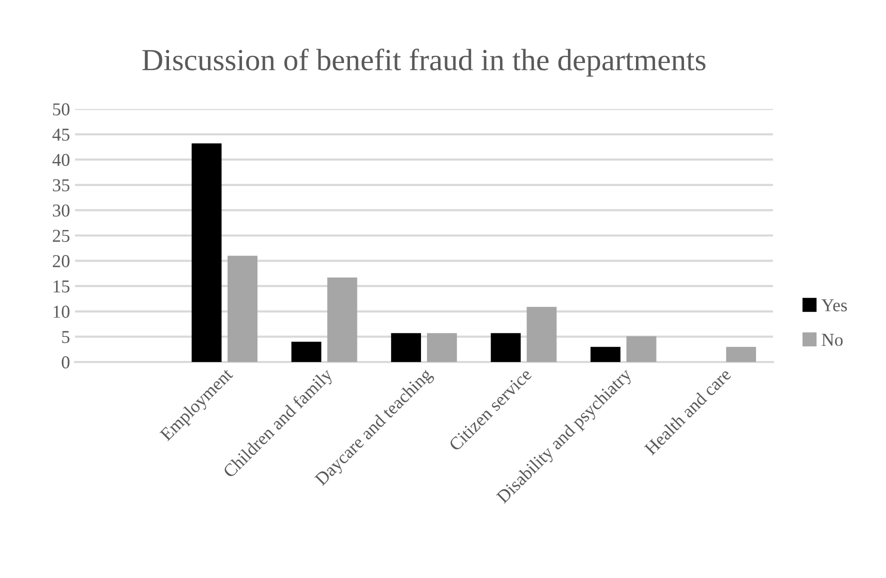  I want to click on y-tick-label: 45, so click(61, 134).